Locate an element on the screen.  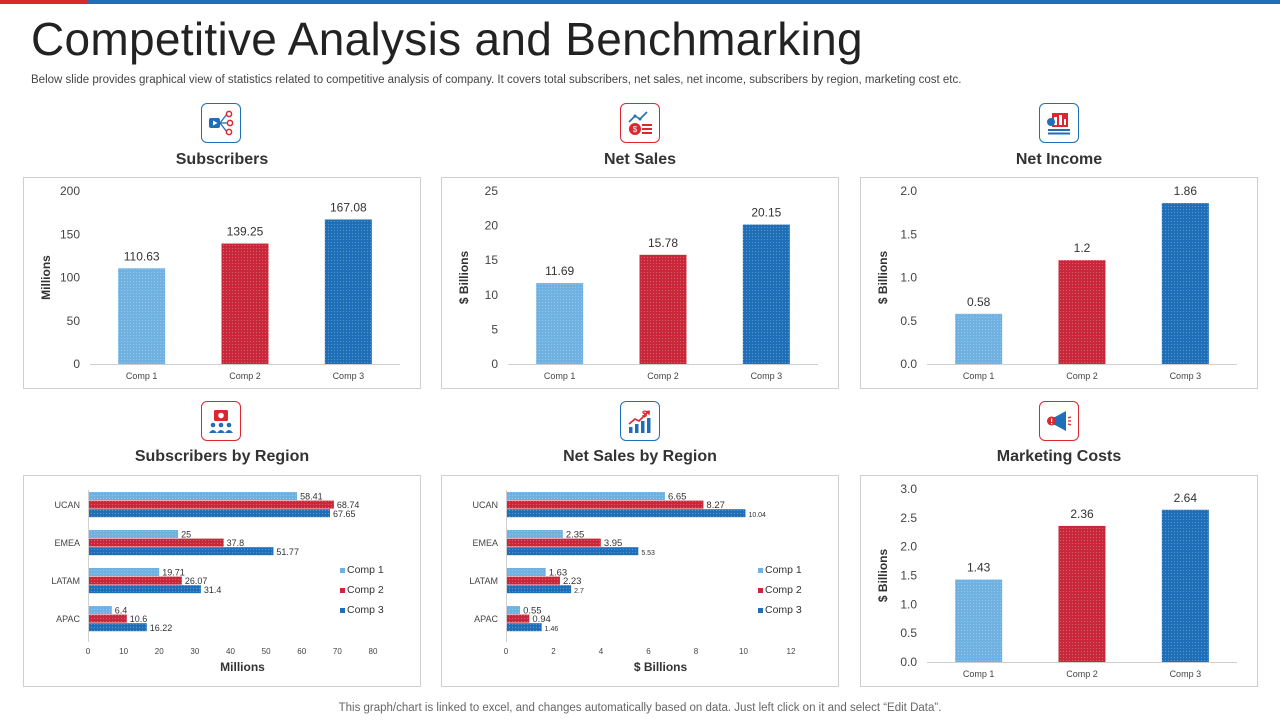
data-label: 31.4 is located at coordinates (213, 590).